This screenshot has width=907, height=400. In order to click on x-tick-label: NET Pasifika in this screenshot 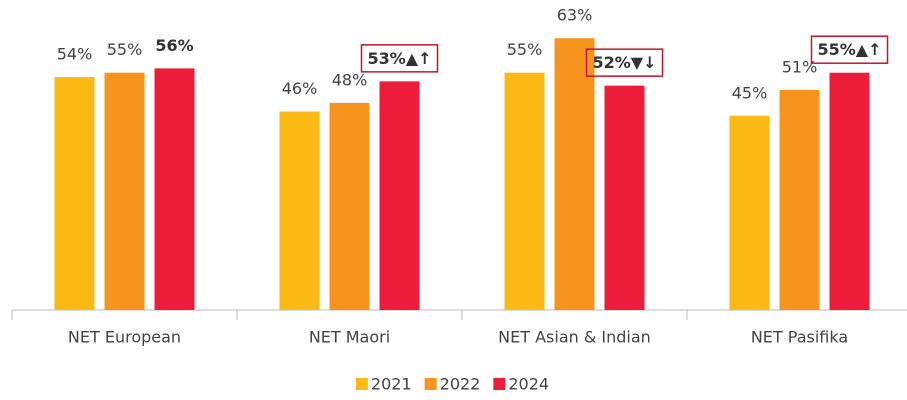, I will do `click(799, 337)`.